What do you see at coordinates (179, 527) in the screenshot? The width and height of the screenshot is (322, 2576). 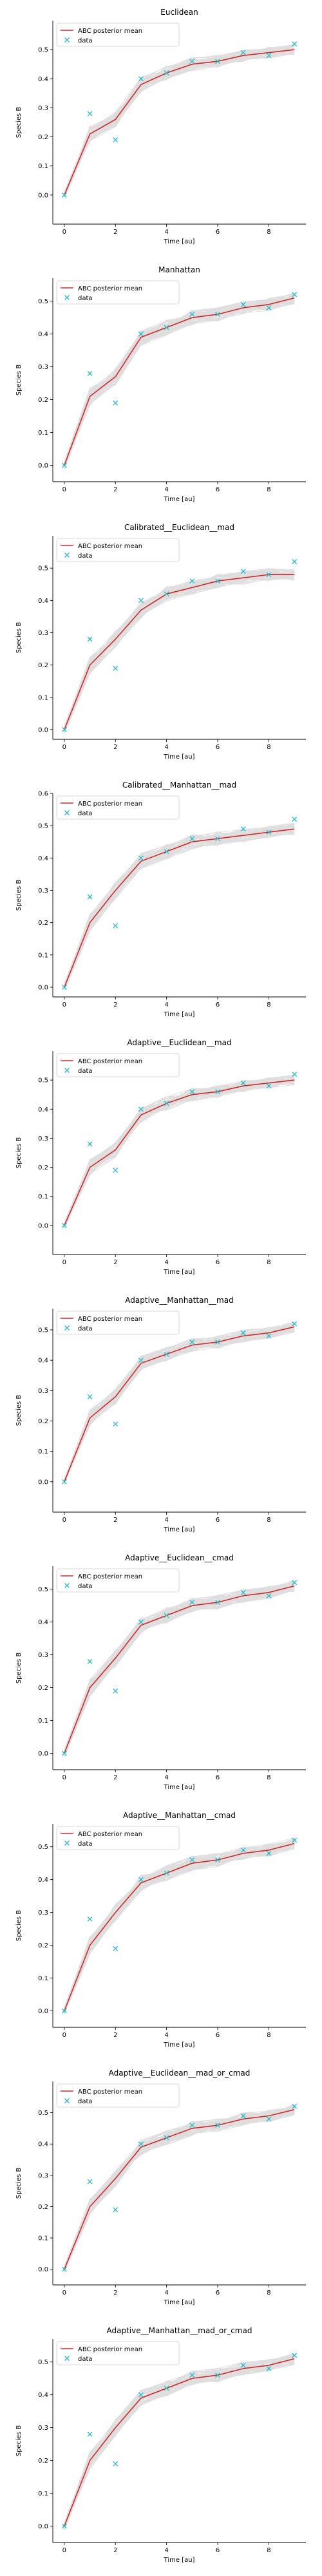 I see `chart-title: Calibrated__Euclidean__mad` at bounding box center [179, 527].